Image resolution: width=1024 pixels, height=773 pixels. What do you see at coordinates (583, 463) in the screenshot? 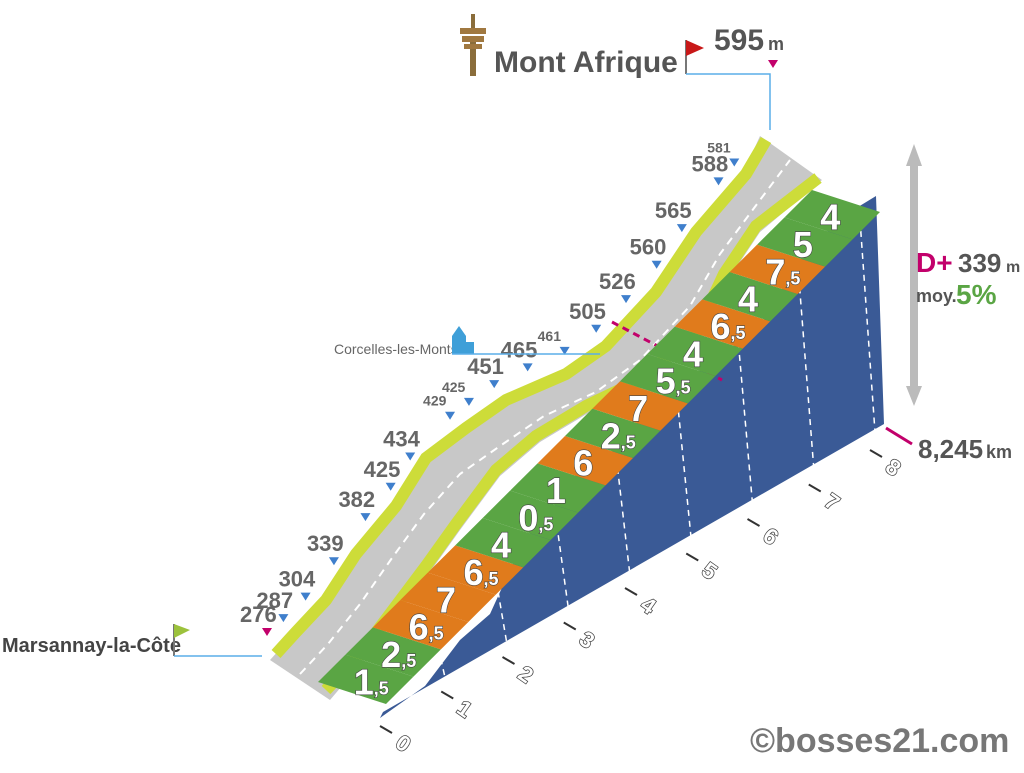
I see `gradient-label: 6` at bounding box center [583, 463].